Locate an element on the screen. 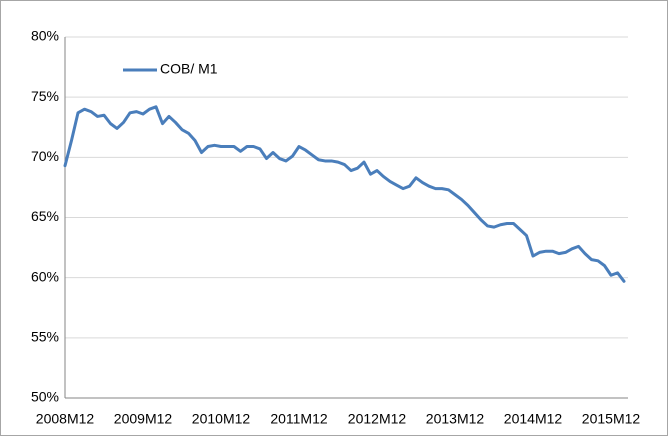 This screenshot has height=436, width=668. y-tick-label: 50% is located at coordinates (45, 397).